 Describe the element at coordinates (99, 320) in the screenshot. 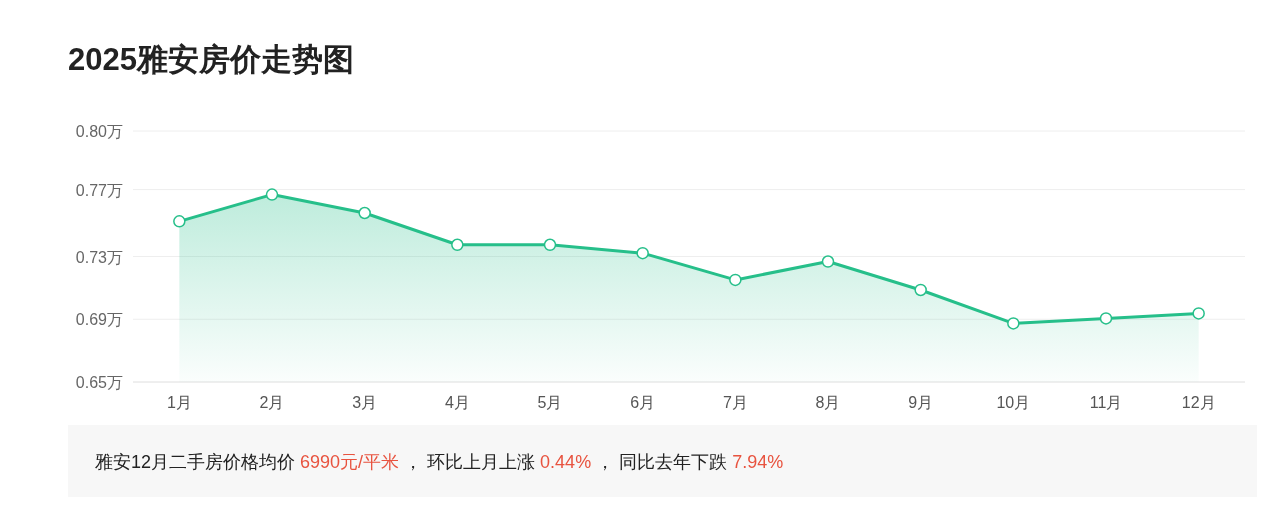

I see `y-tick-label: 0.69万` at that location.